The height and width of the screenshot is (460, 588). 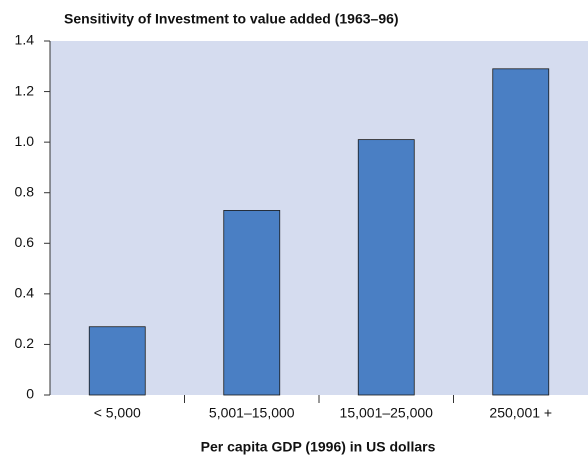 I want to click on x-tick-label: < 5,000, so click(x=117, y=413).